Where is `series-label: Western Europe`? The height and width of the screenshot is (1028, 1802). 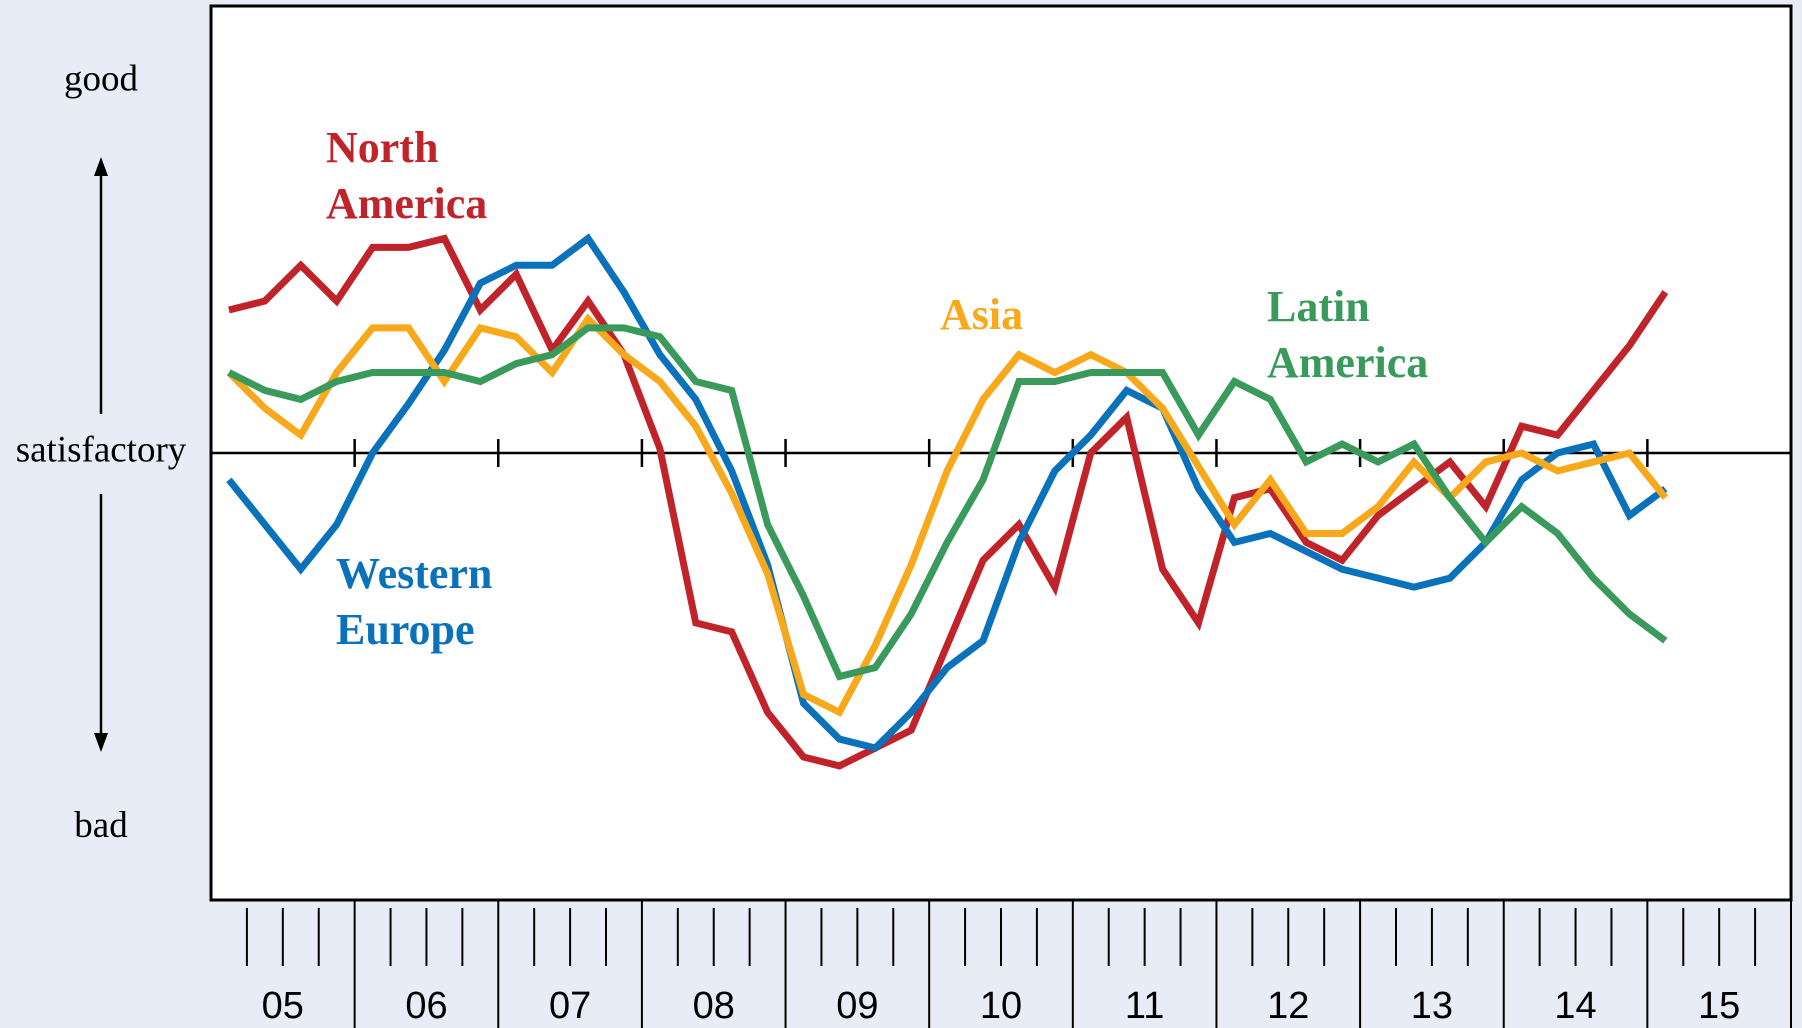 series-label: Western Europe is located at coordinates (414, 601).